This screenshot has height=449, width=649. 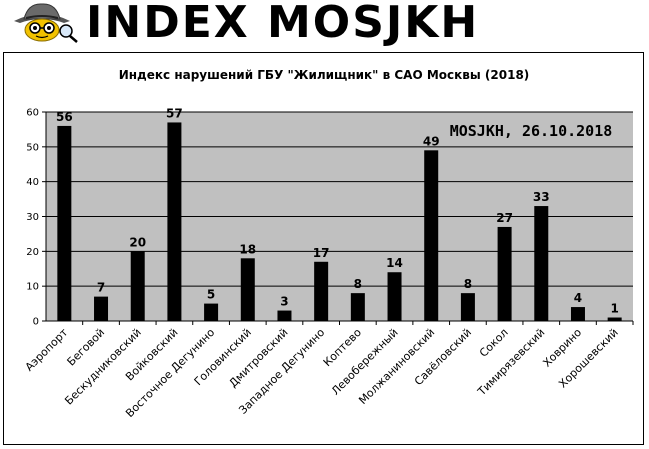 I want to click on y-tick-label: 40, so click(x=32, y=182).